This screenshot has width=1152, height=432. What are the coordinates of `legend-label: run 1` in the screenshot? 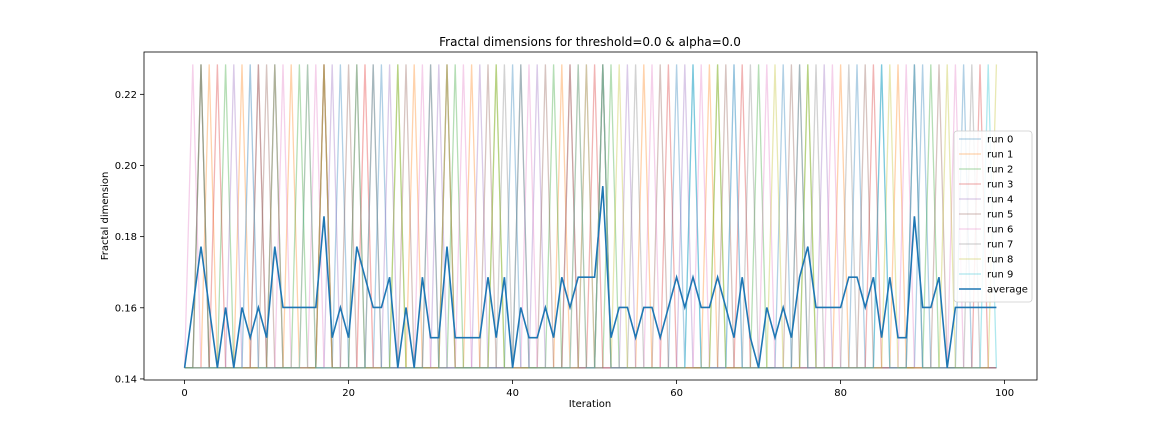 It's located at (1000, 155).